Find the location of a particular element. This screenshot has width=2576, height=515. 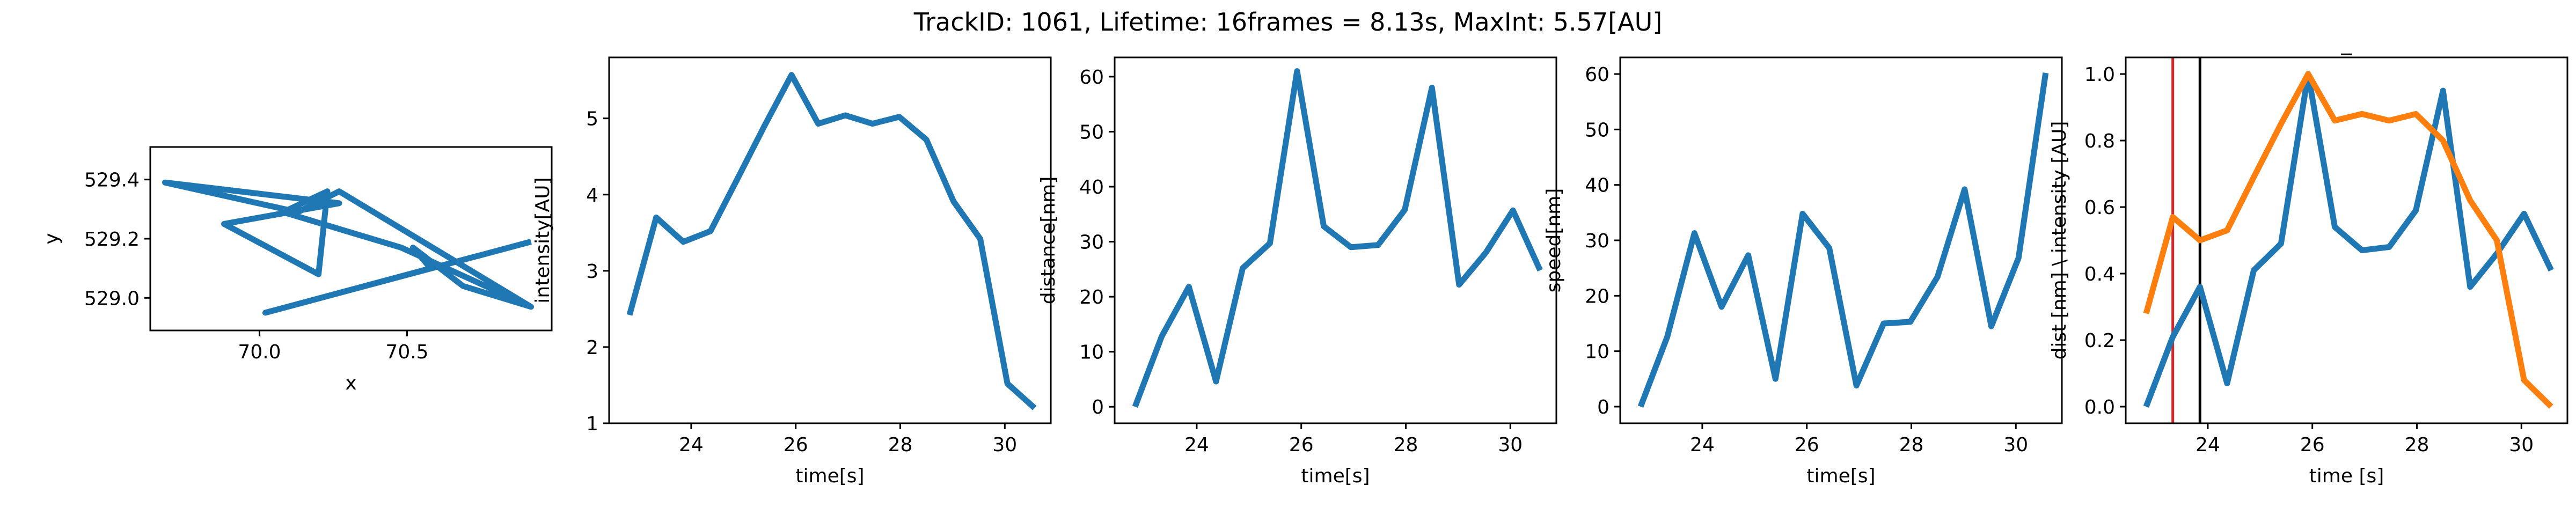

y-axis-label: dist [nm] \ intensity [AU] is located at coordinates (2059, 241).